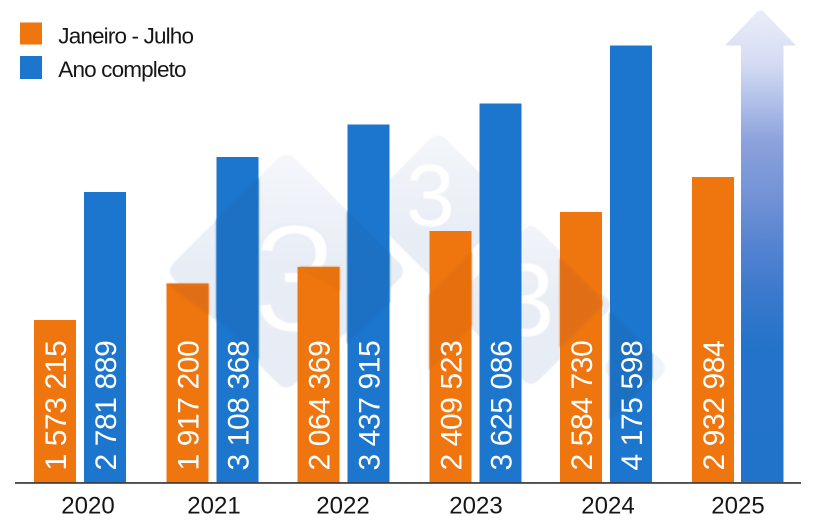  Describe the element at coordinates (213, 506) in the screenshot. I see `svg-text: 2021` at that location.